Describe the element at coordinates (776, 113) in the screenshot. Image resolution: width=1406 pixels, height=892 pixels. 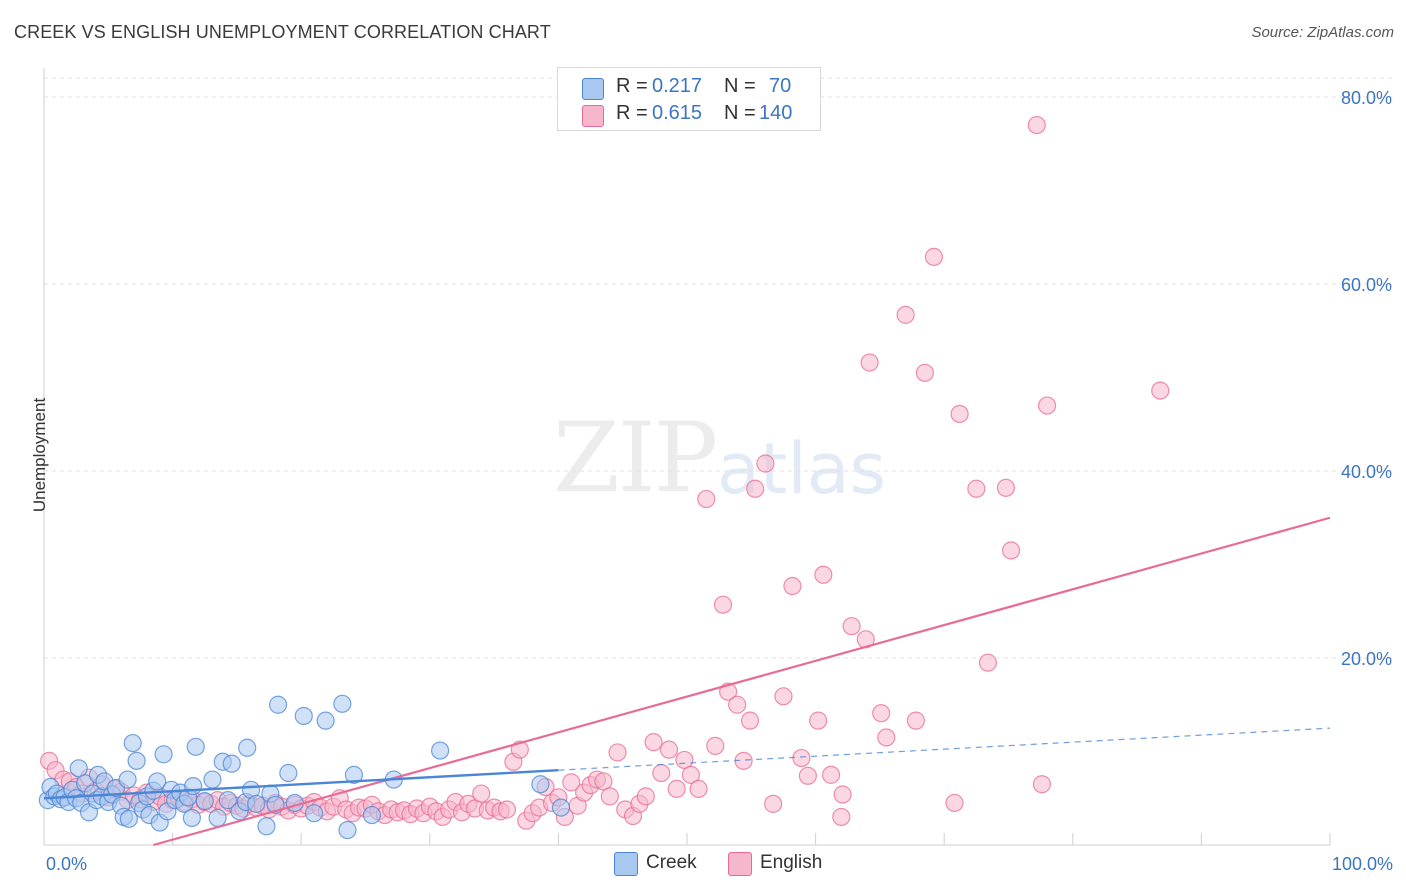
I see `legend-n-value: 140` at that location.